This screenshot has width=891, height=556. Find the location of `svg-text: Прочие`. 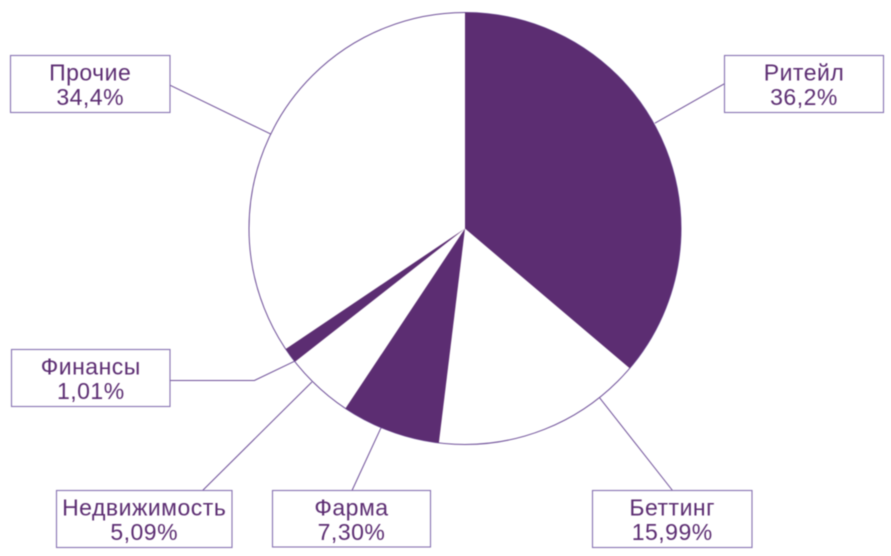

svg-text: Прочие is located at coordinates (90, 73).